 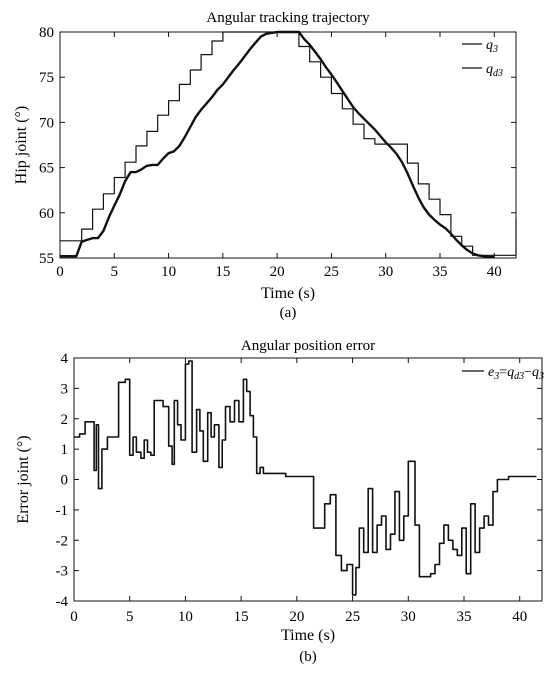 I want to click on figure-caption: (a), so click(x=288, y=313).